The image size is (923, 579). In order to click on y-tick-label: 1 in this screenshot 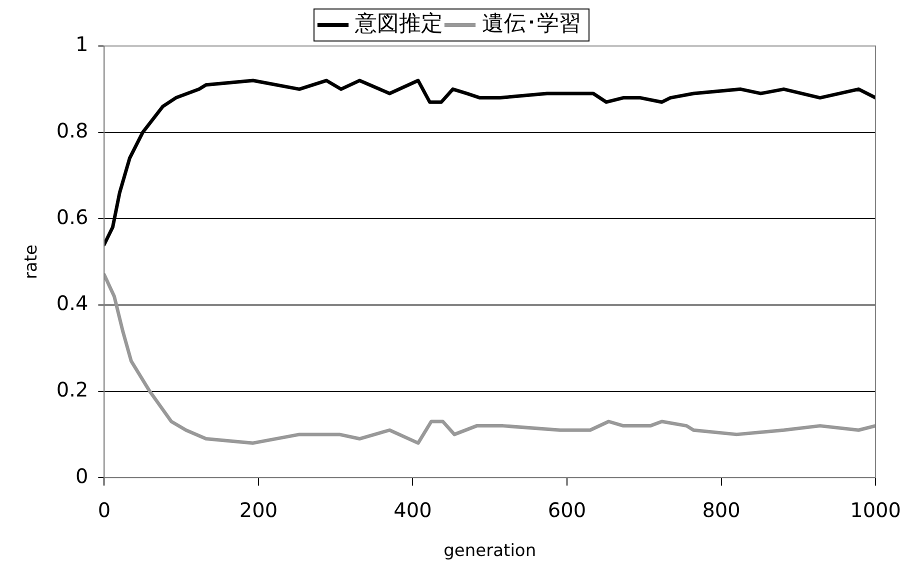, I will do `click(81, 44)`.